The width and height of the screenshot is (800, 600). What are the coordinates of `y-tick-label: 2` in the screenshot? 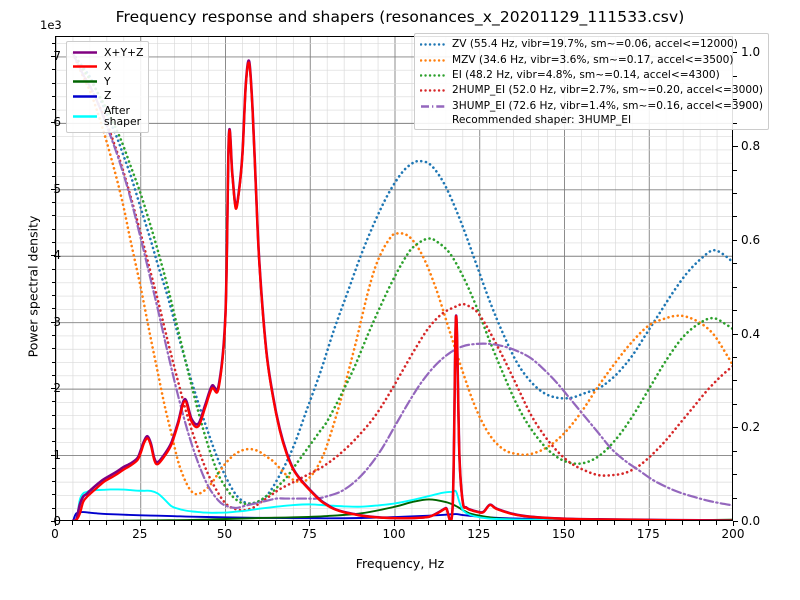 It's located at (57, 388).